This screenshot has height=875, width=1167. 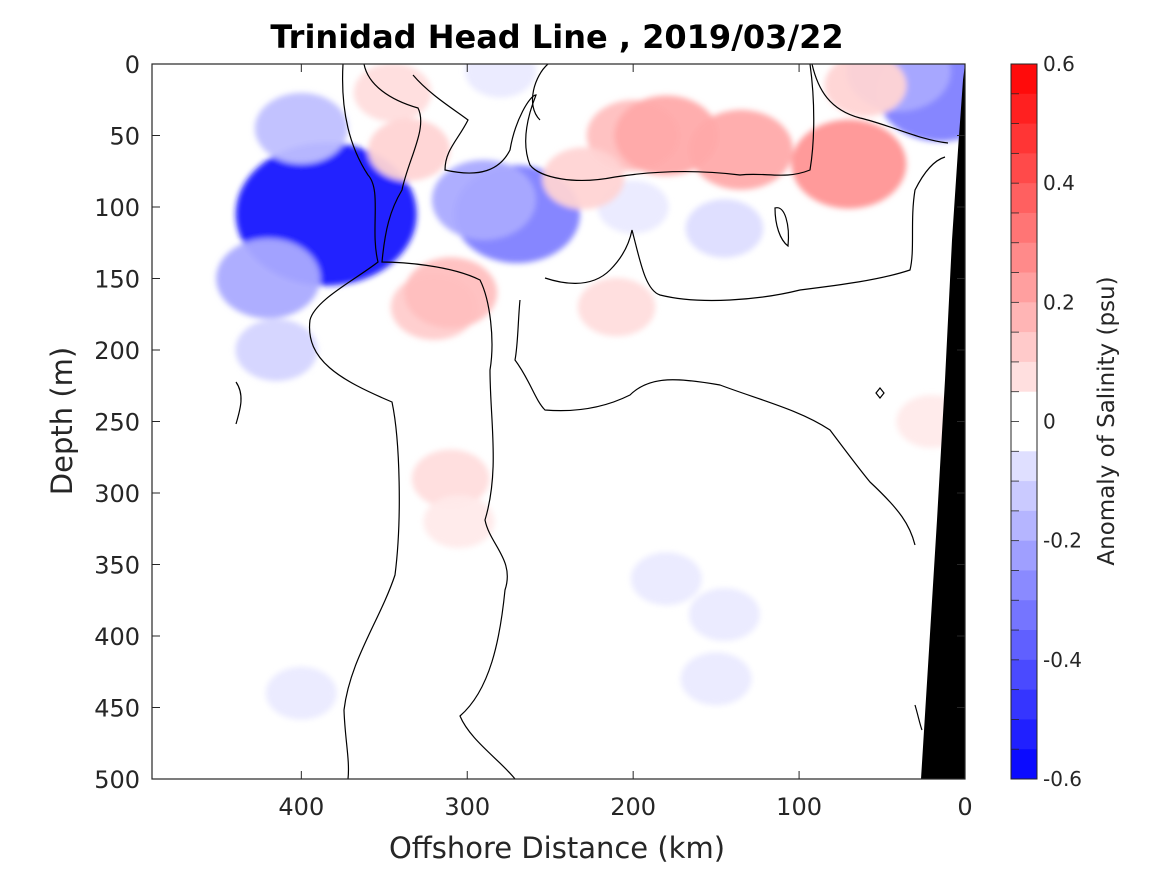 I want to click on y-tick-label: 150, so click(x=117, y=280).